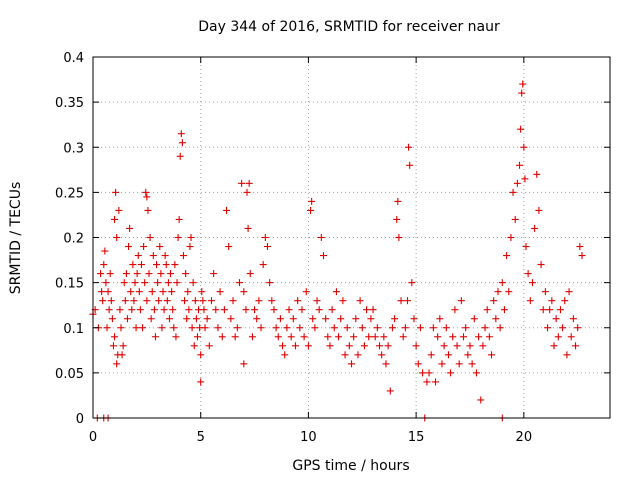 Image resolution: width=640 pixels, height=480 pixels. What do you see at coordinates (73, 329) in the screenshot?
I see `y-tick-label: 0.1` at bounding box center [73, 329].